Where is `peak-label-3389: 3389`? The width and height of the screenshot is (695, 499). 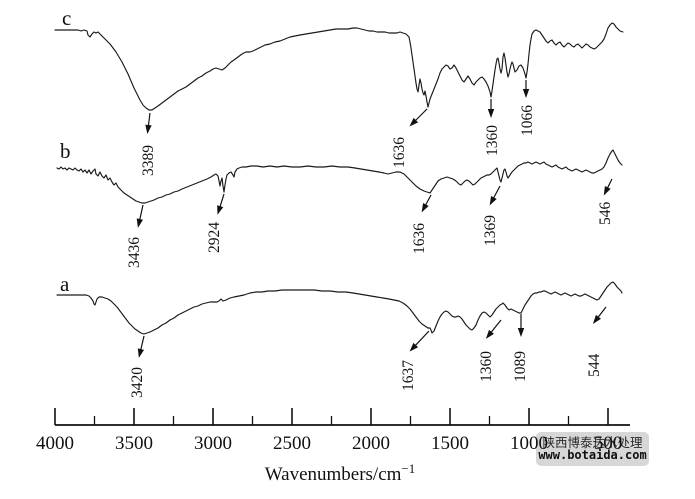
peak-label-3389: 3389 is located at coordinates (148, 160).